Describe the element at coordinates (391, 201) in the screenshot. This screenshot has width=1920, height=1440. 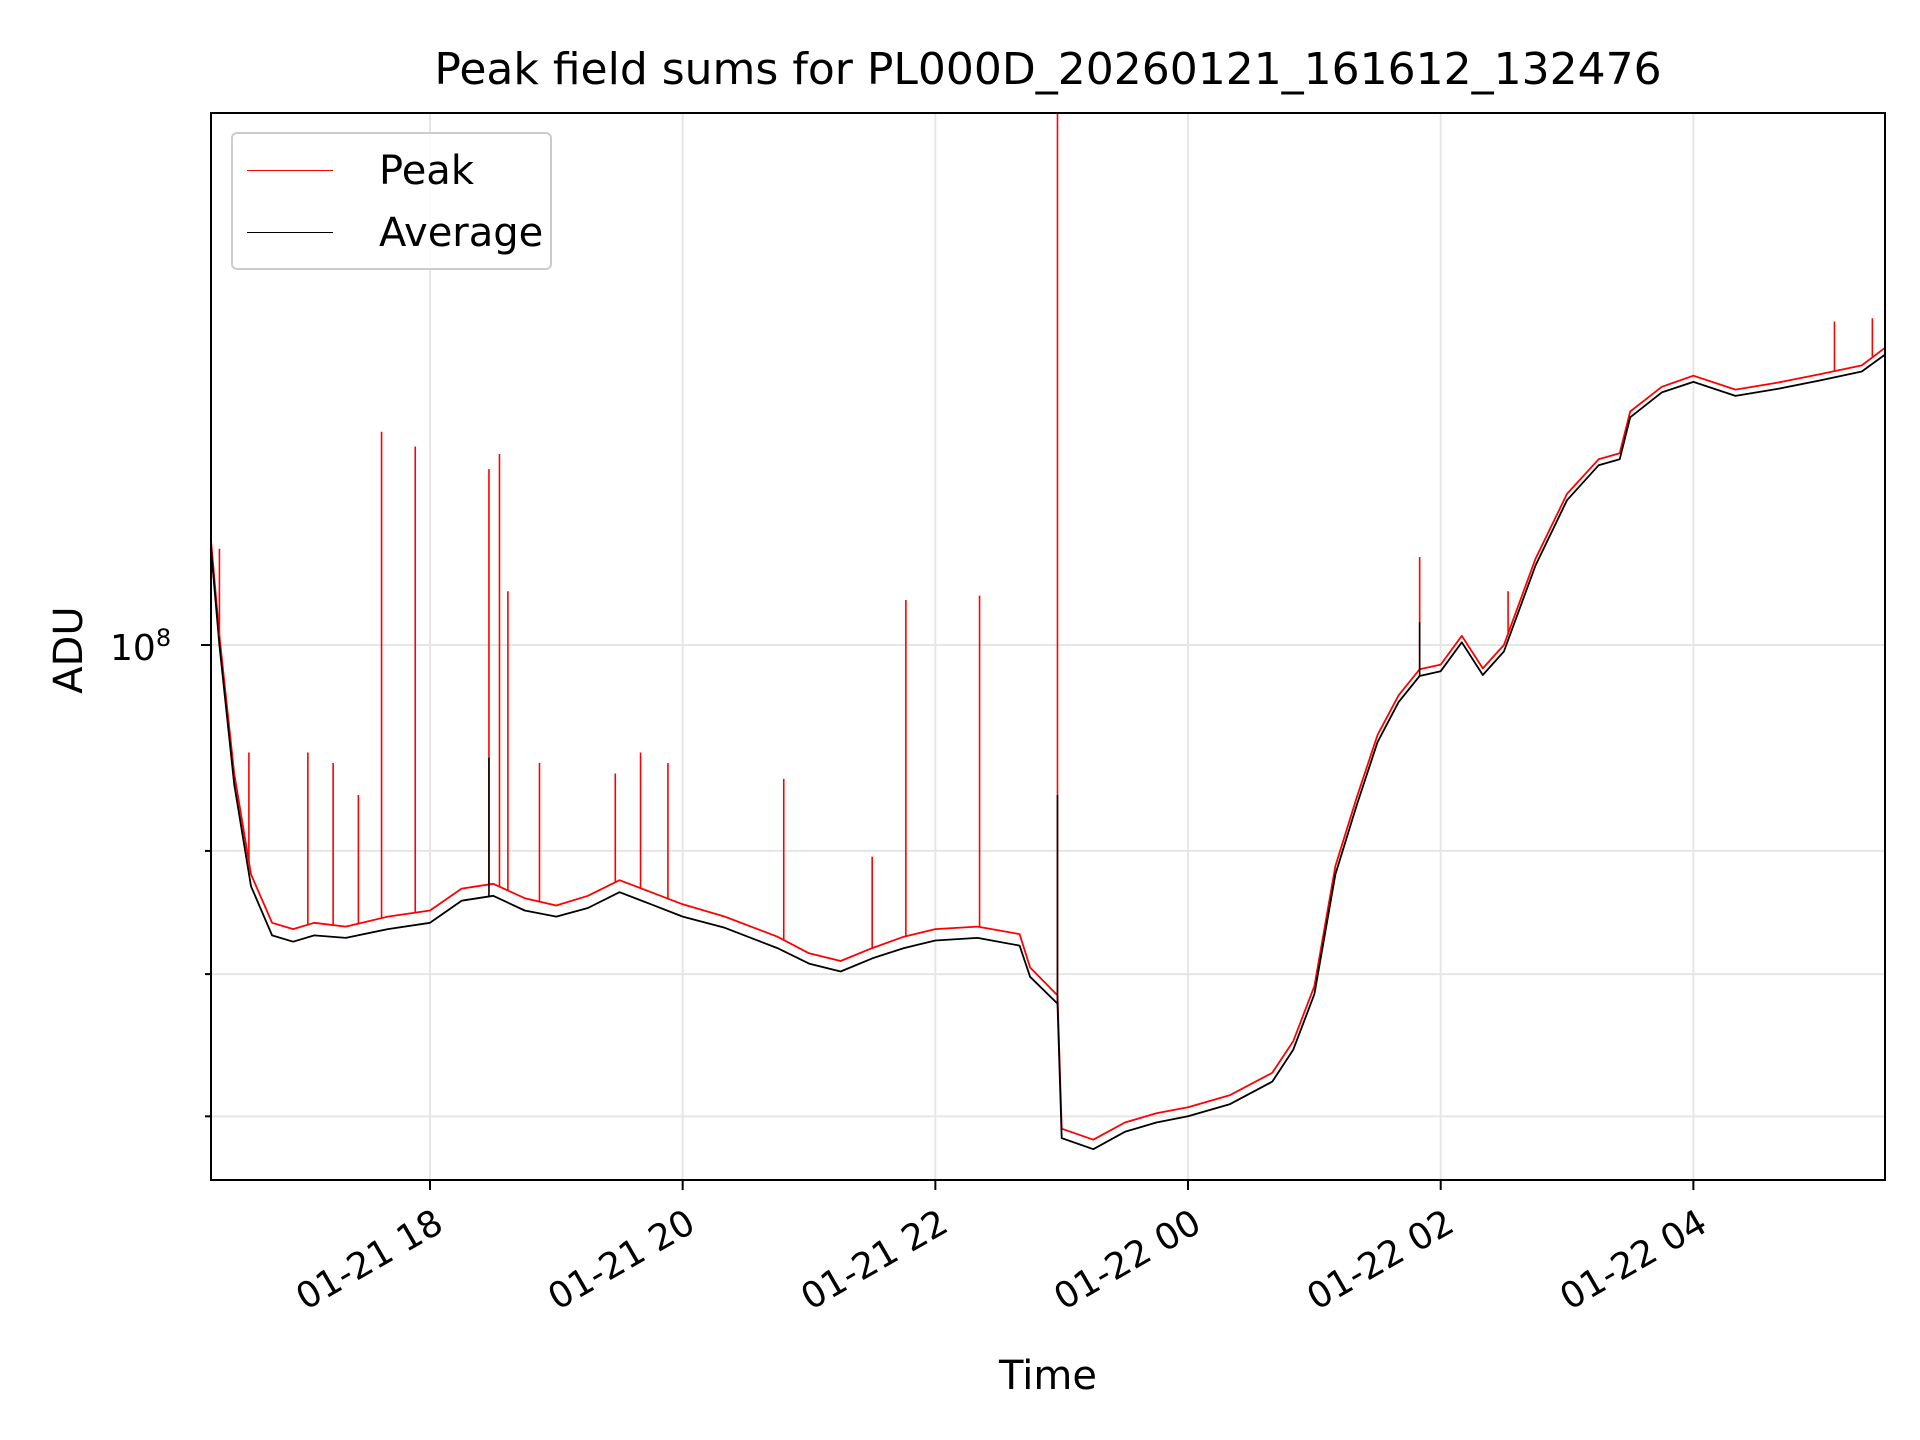
I see `legend: Peak Average` at that location.